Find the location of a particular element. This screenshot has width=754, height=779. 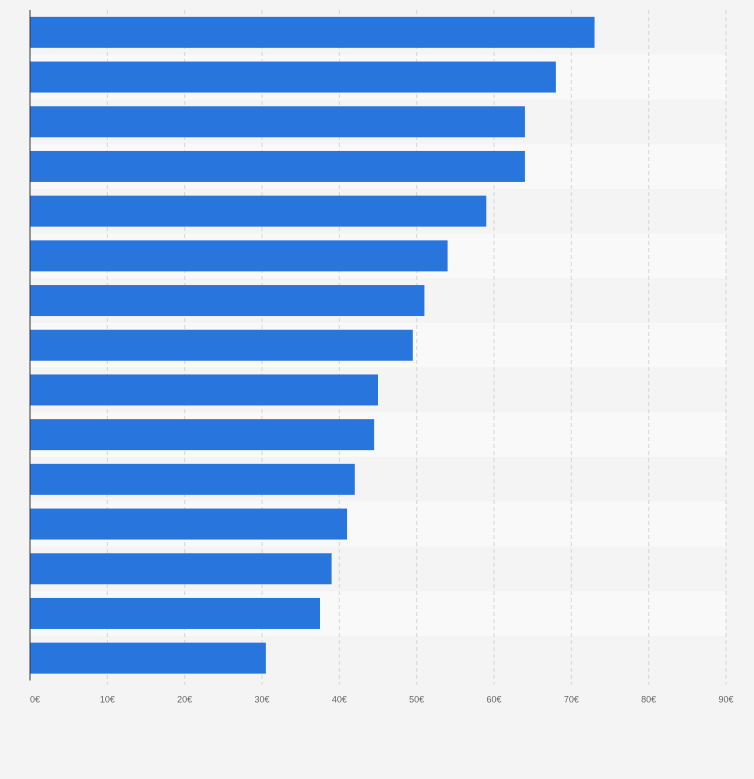

x-tick-label: 40€ is located at coordinates (339, 700).